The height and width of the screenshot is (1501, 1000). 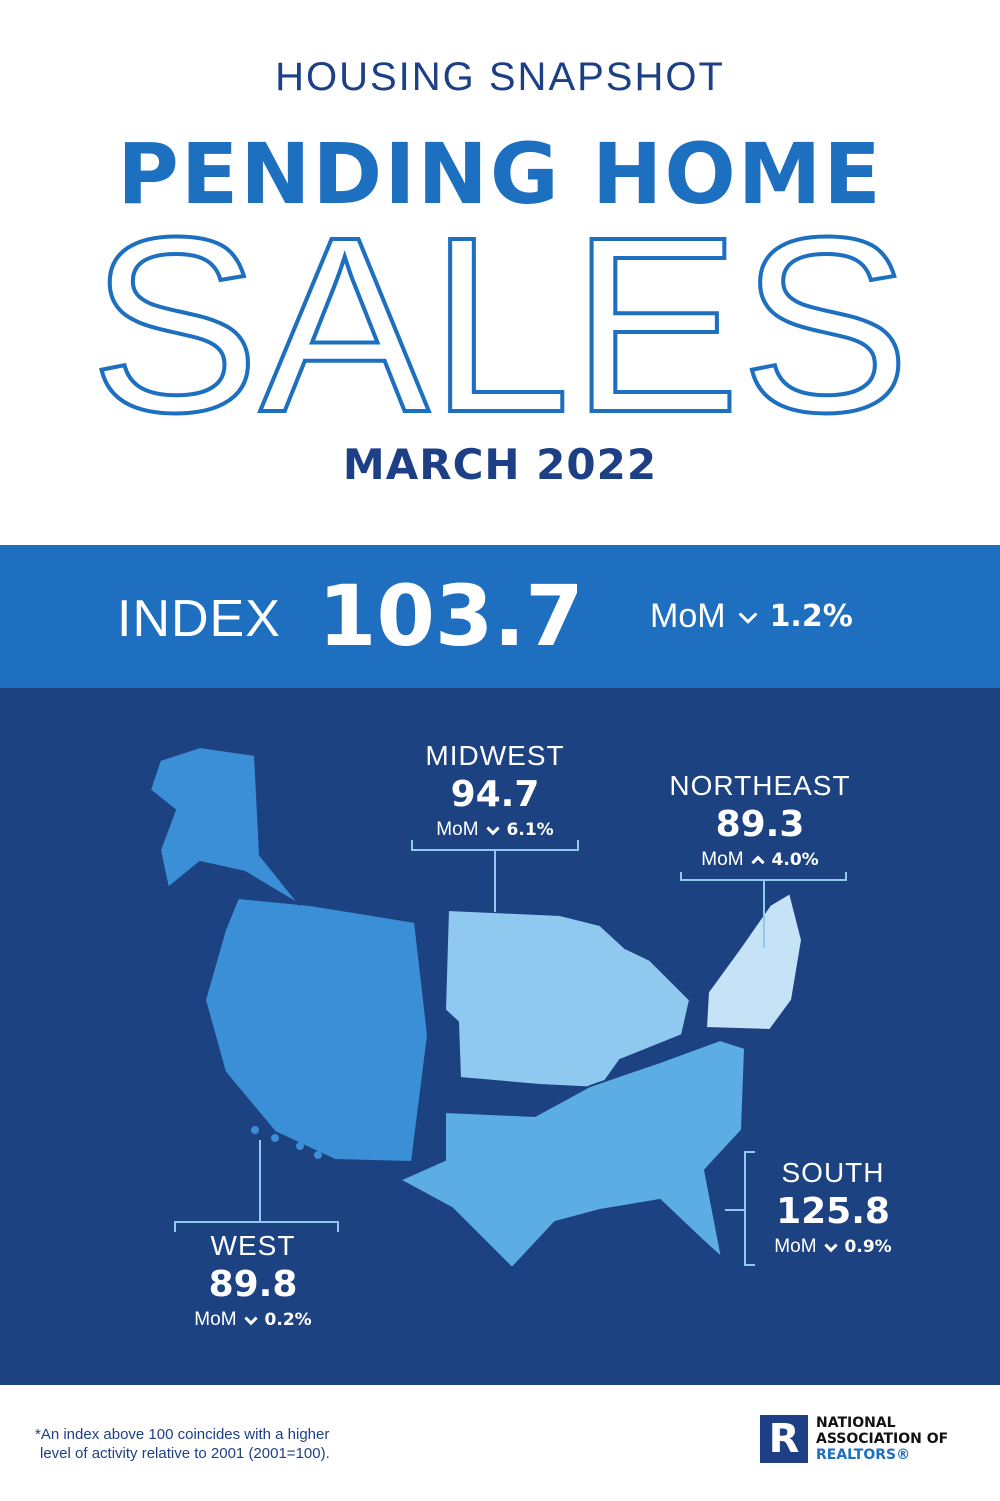 I want to click on region-label: MIDWEST 94.7 MoM 6.1%, so click(x=495, y=790).